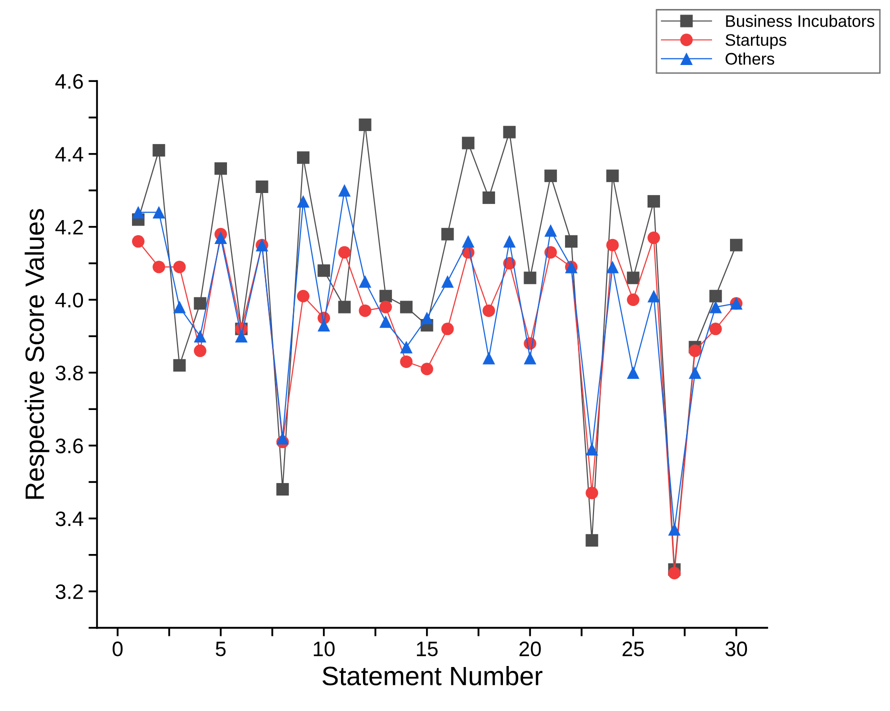 This screenshot has width=890, height=711. Describe the element at coordinates (633, 649) in the screenshot. I see `x-tick-label: 25` at that location.